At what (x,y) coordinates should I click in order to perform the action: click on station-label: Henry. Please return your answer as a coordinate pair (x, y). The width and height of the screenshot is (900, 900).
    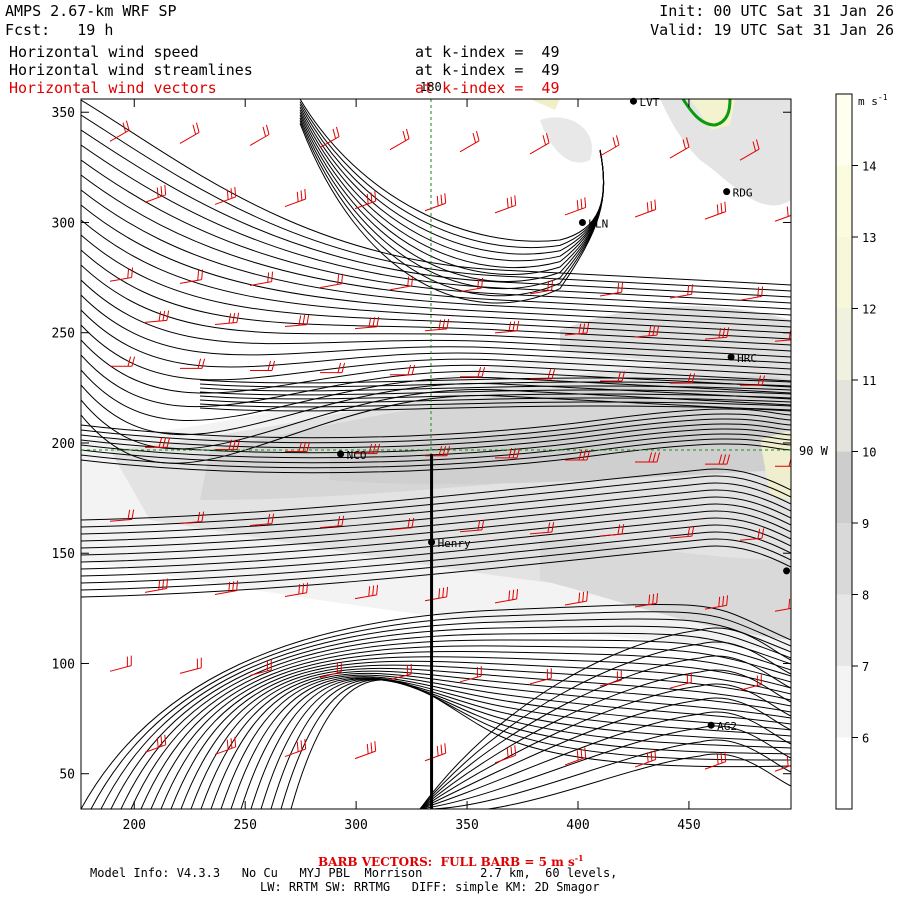
    Looking at the image, I should click on (454, 543).